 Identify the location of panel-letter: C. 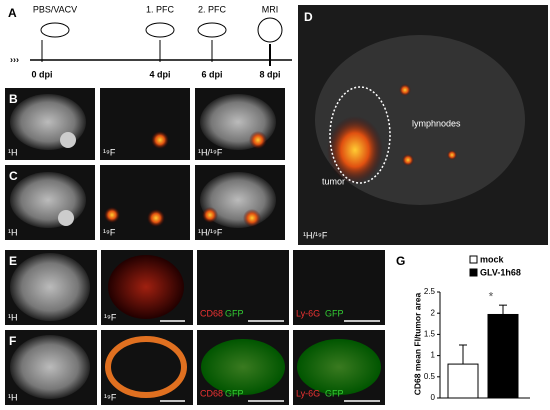
(13, 176).